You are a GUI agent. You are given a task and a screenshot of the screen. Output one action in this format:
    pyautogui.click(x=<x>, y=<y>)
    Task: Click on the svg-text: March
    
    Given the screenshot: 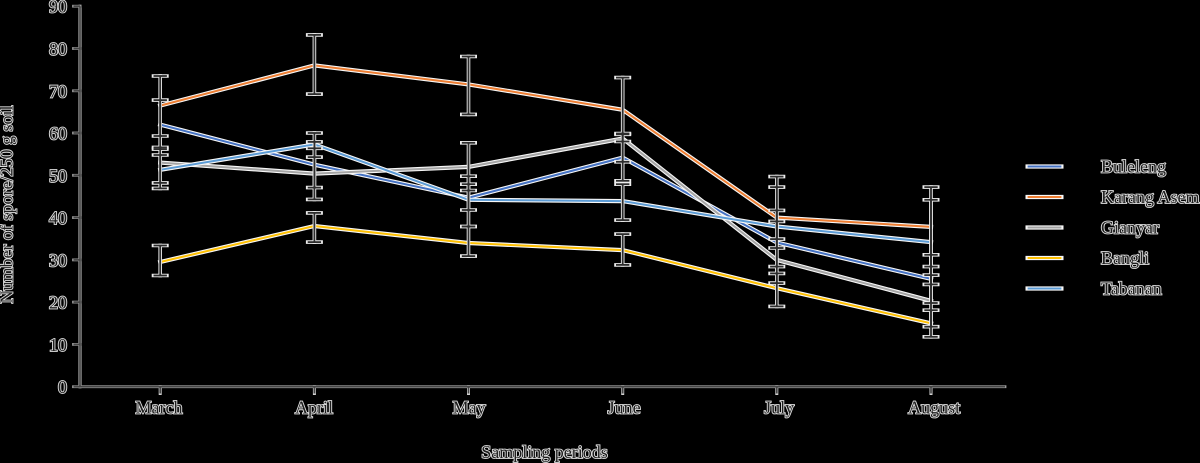 What is the action you would take?
    pyautogui.click(x=159, y=408)
    